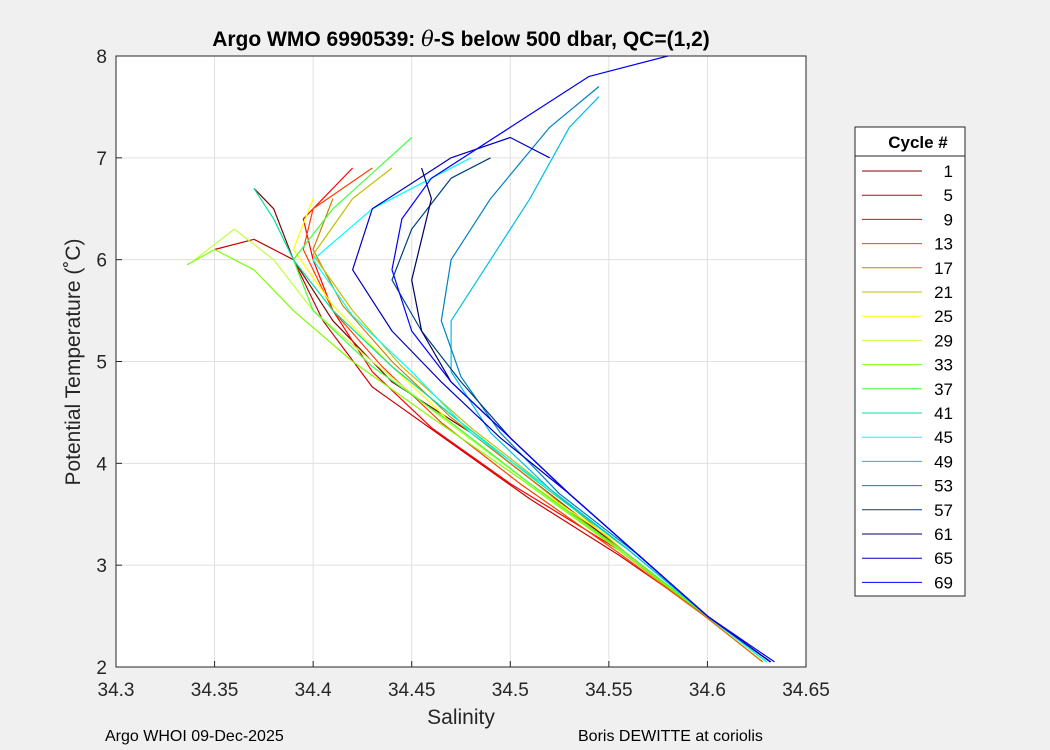 Image resolution: width=1050 pixels, height=750 pixels. What do you see at coordinates (907, 377) in the screenshot?
I see `legend-items: 1 5 9 13 17 21 25 29 33 37 41 45 49 53 57 61 65 69` at bounding box center [907, 377].